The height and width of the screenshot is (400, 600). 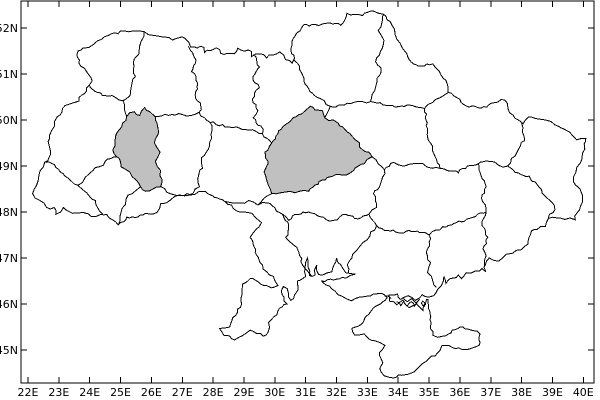 I want to click on border-chernihiv-sumy, so click(x=377, y=58).